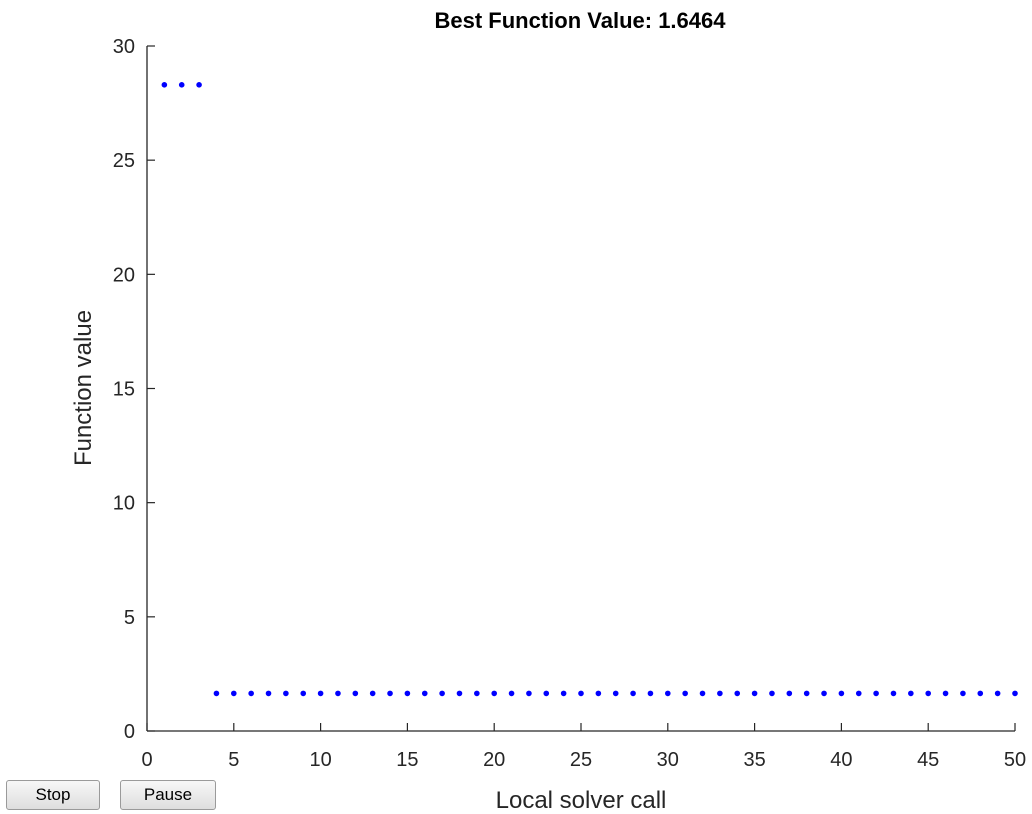 This screenshot has width=1032, height=814. What do you see at coordinates (494, 760) in the screenshot?
I see `x-tick-label: 20` at bounding box center [494, 760].